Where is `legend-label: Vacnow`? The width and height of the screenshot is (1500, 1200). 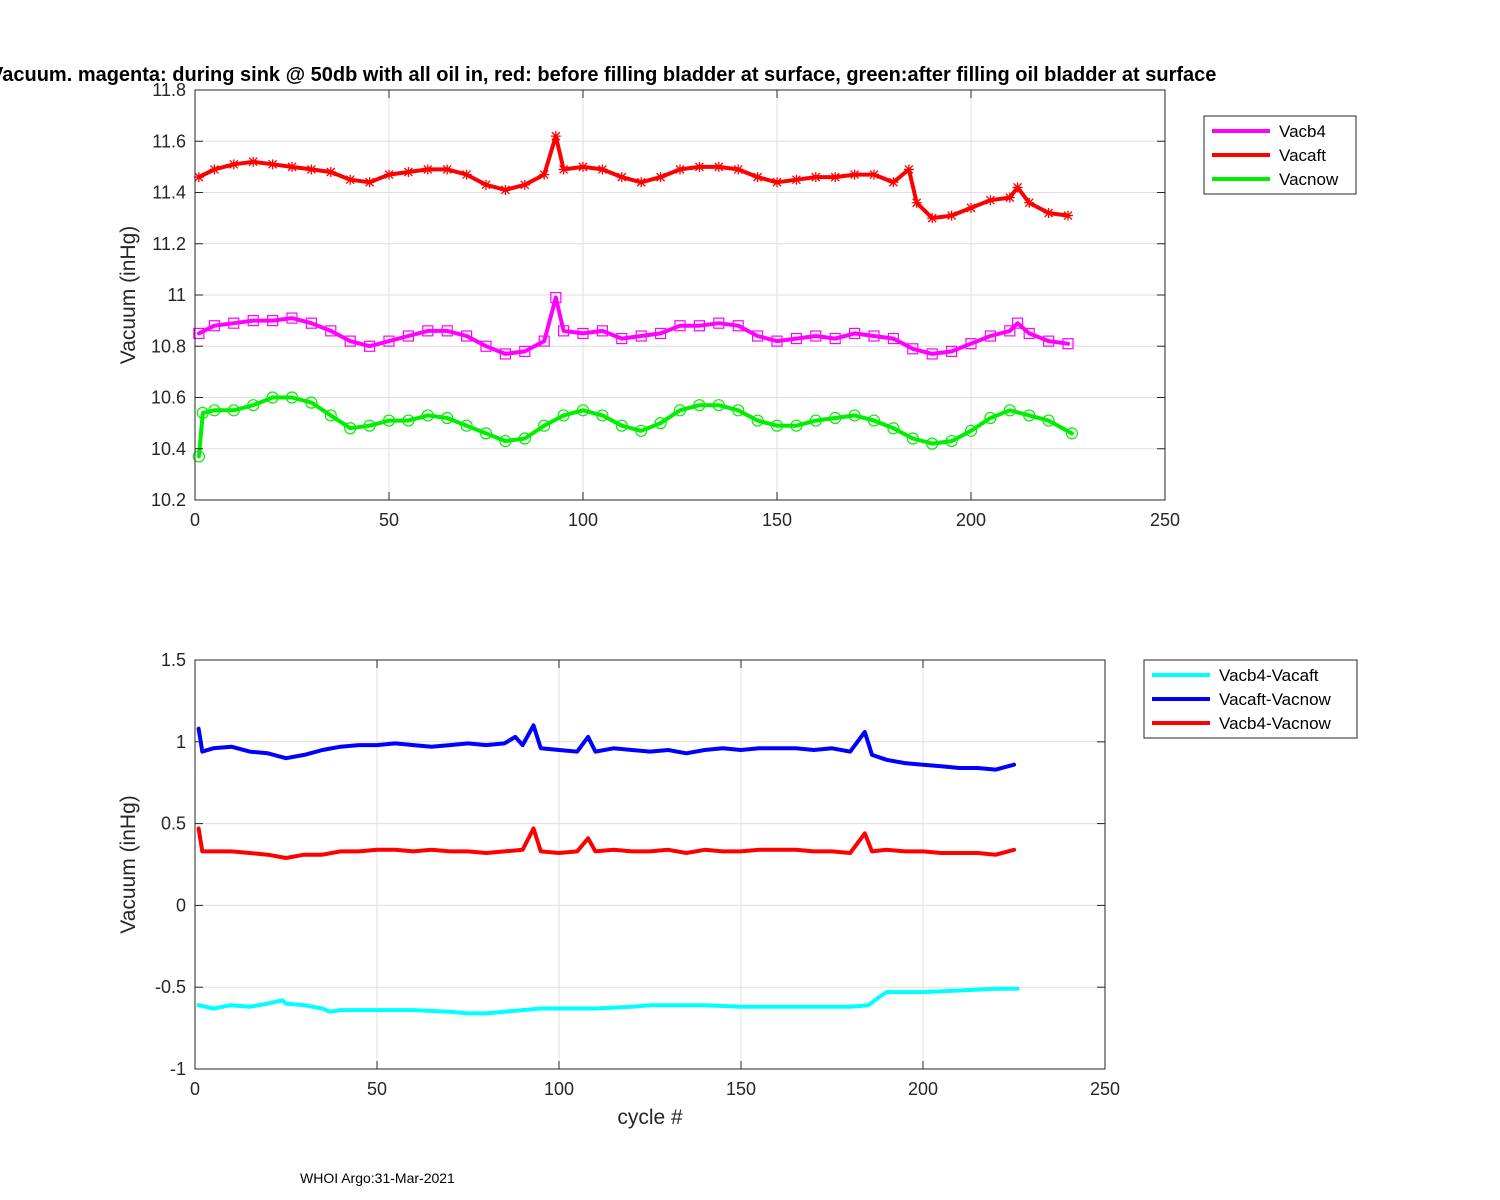 legend-label: Vacnow is located at coordinates (1309, 179).